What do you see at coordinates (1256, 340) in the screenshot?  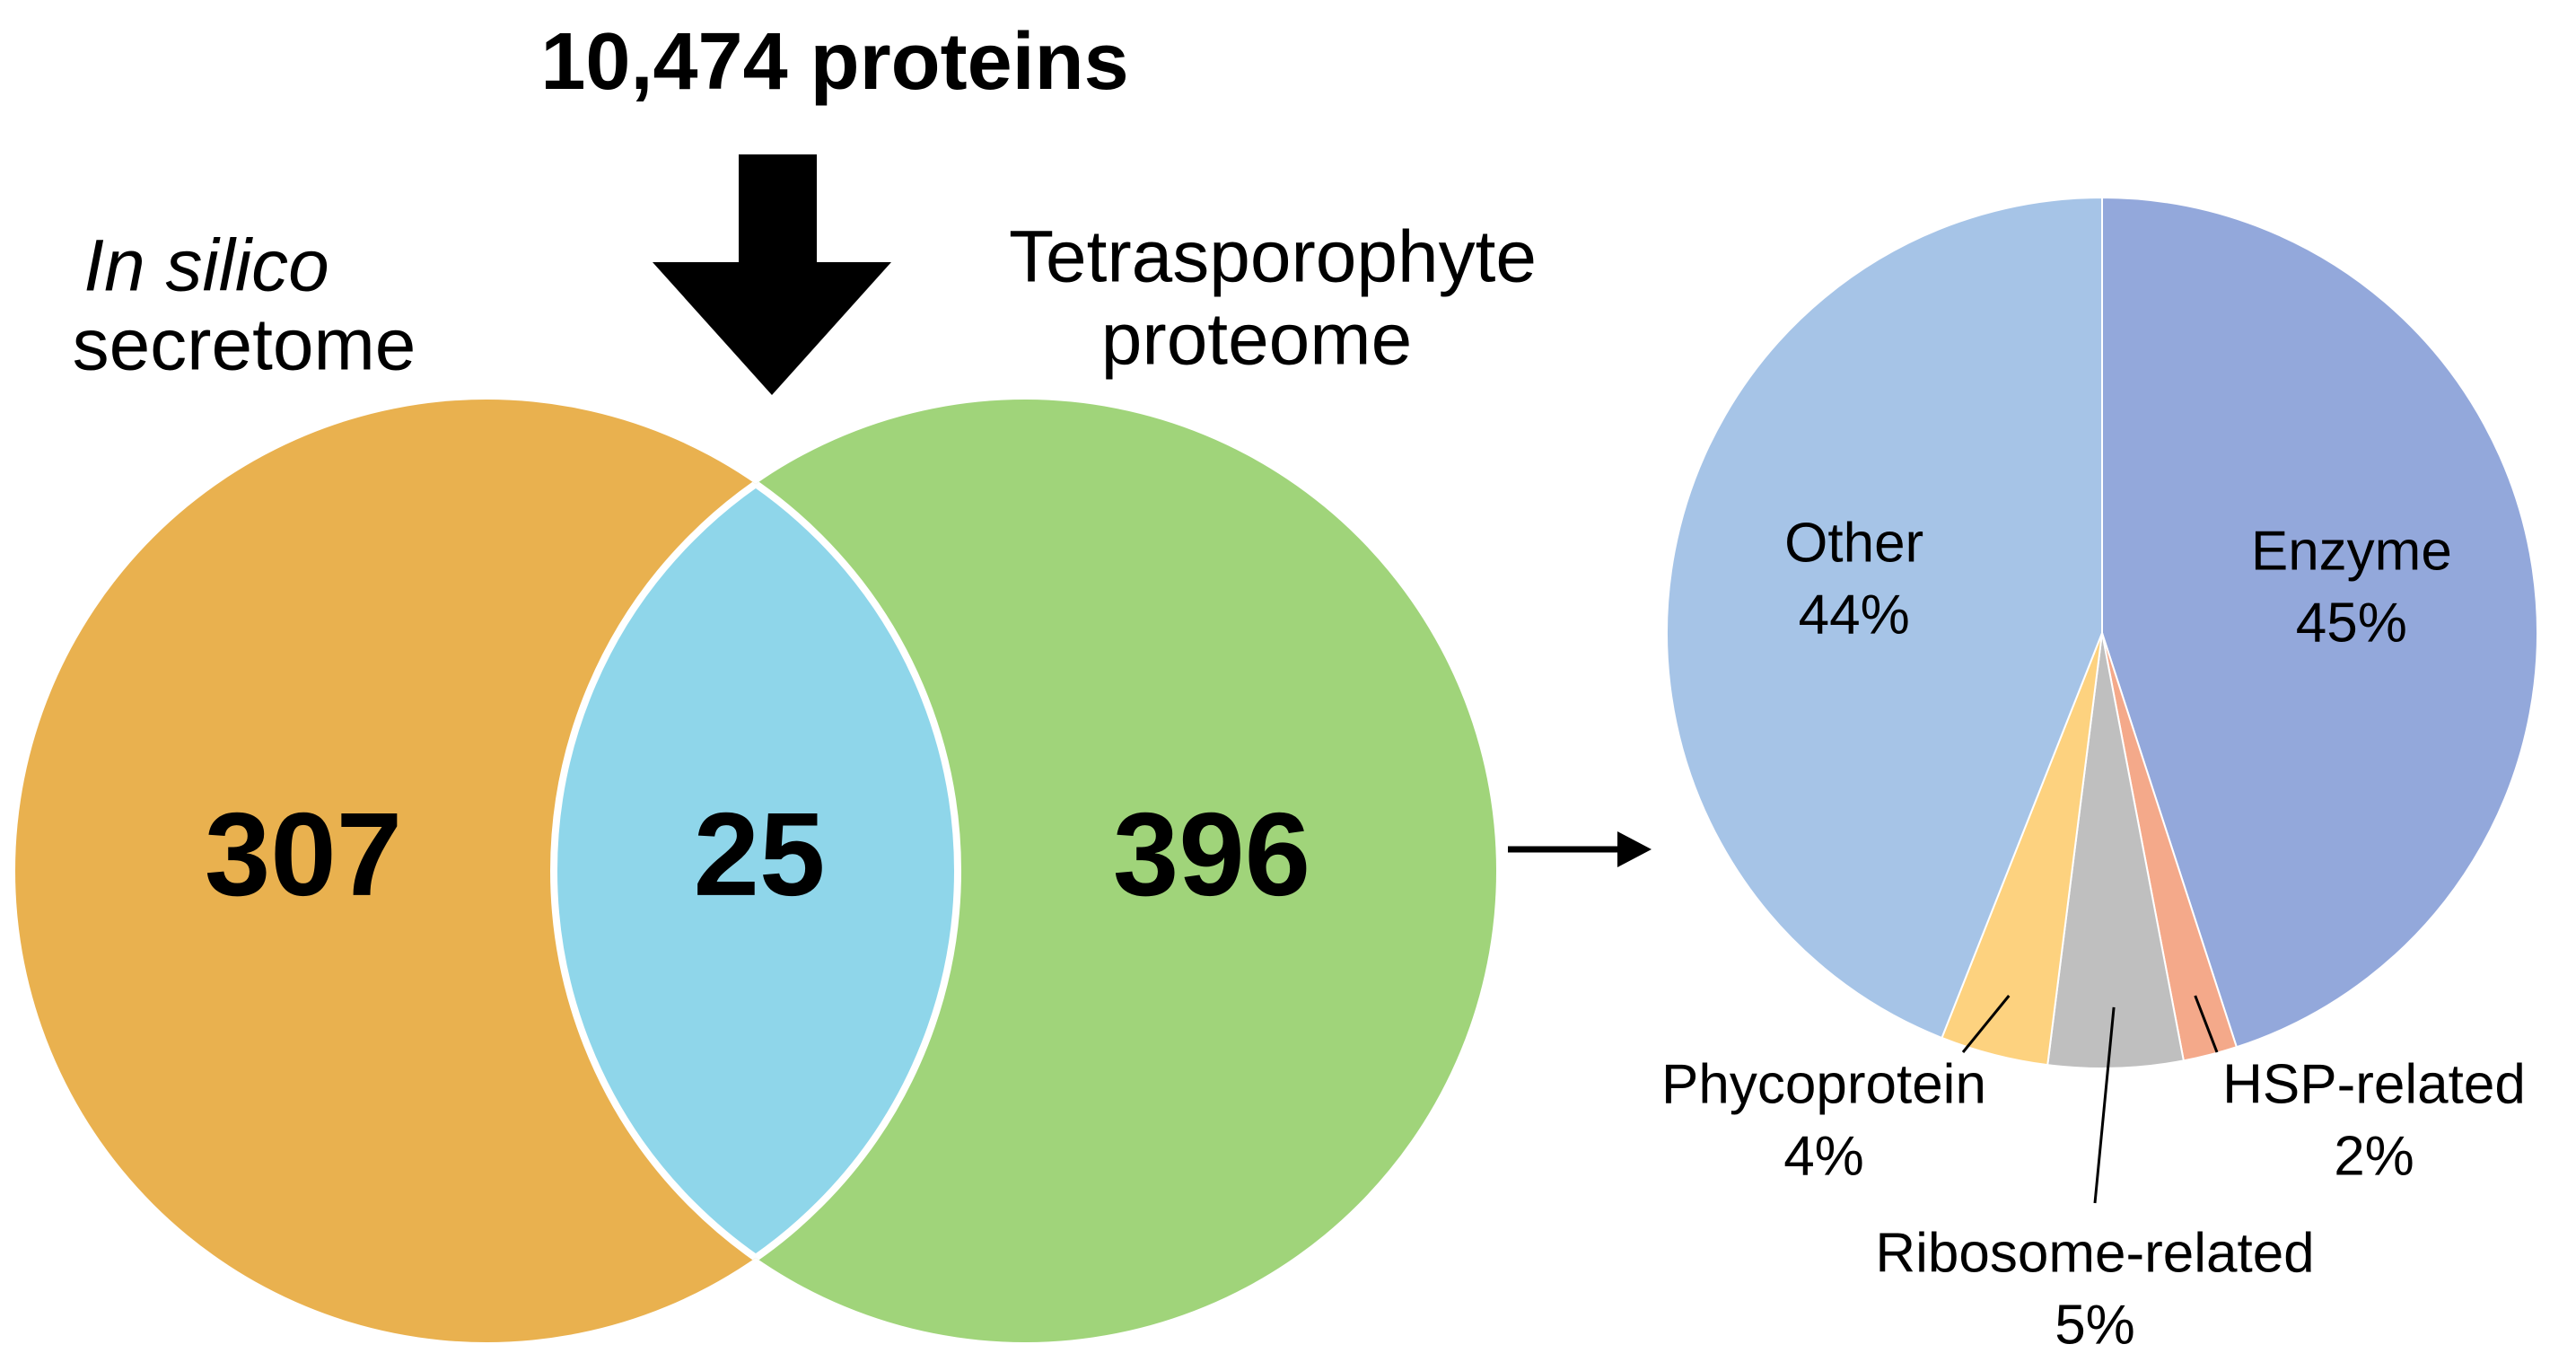 I see `set-label: proteome` at bounding box center [1256, 340].